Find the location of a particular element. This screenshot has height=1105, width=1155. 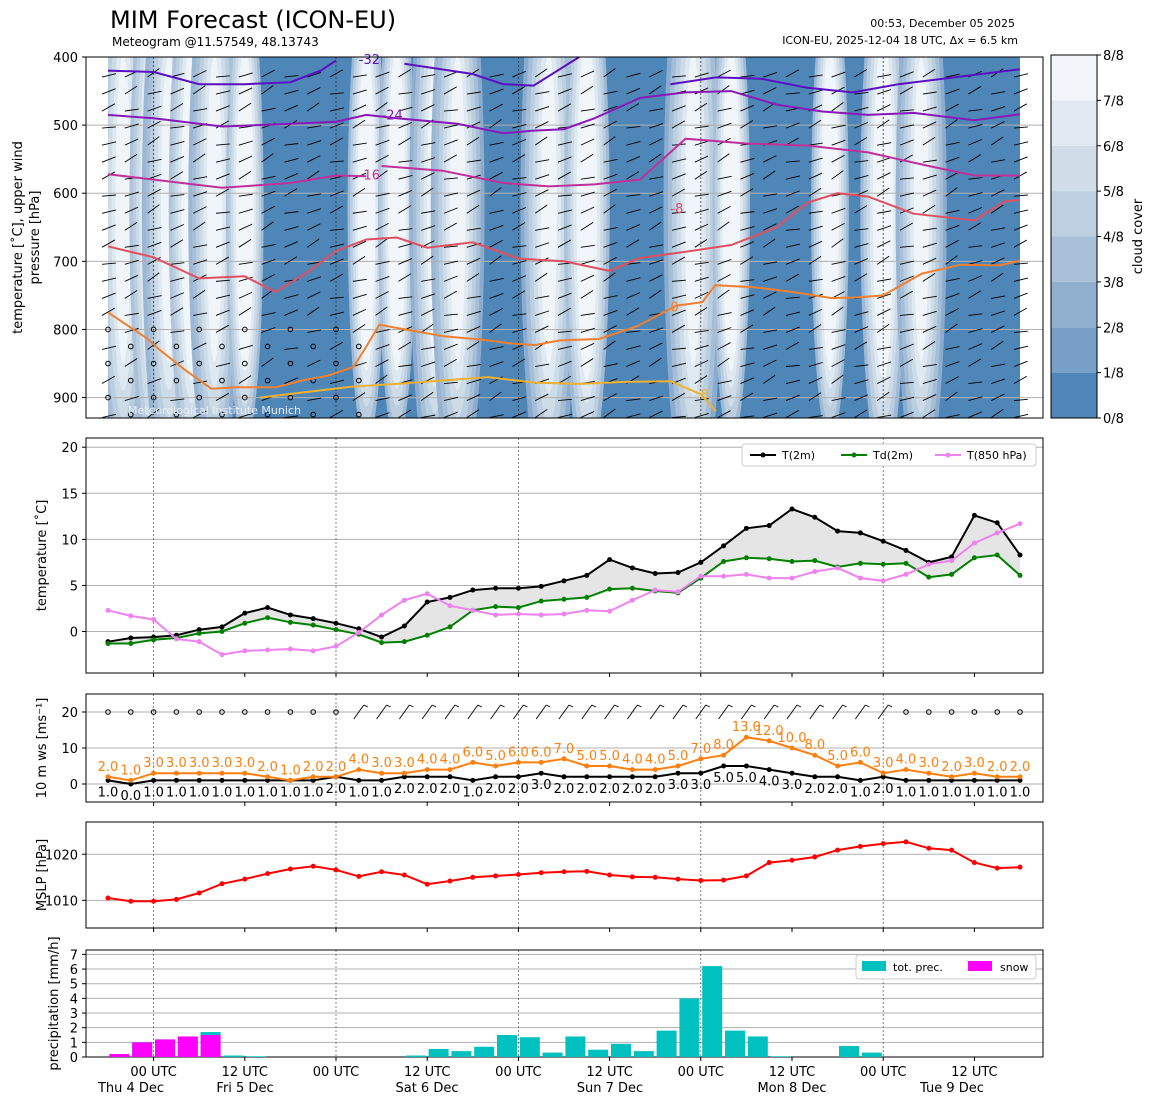

wind-label: 3.0 is located at coordinates (700, 785).